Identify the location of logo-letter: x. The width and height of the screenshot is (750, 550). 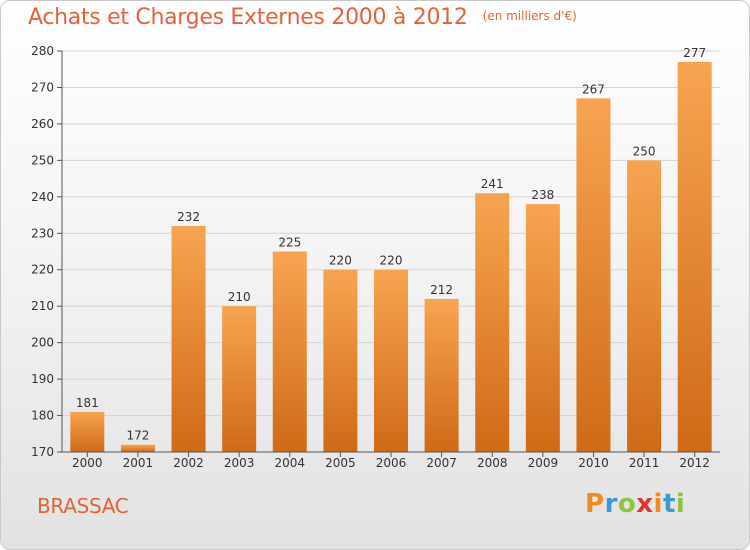
(645, 504).